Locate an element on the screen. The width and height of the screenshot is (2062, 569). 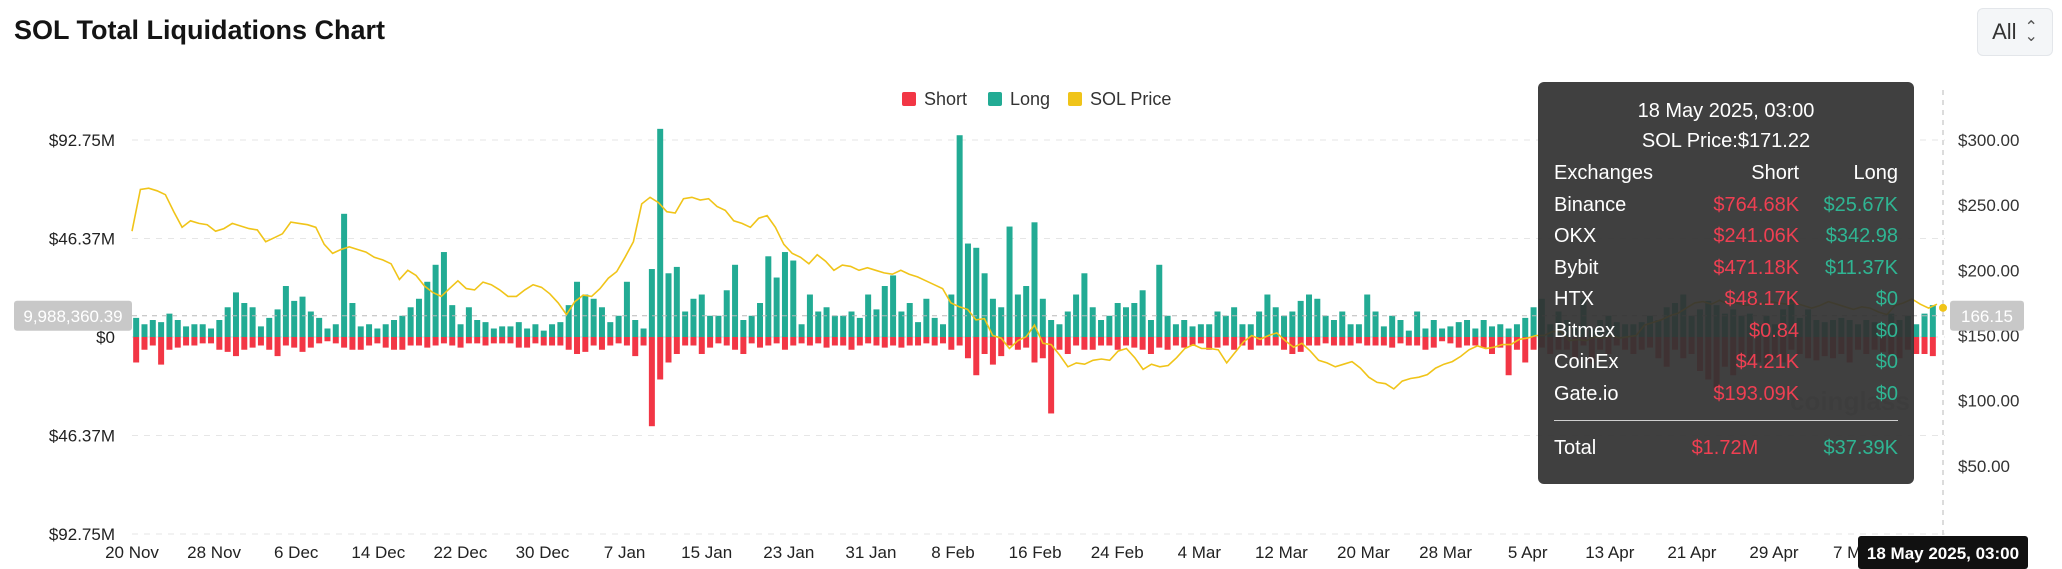
time-range-value: All is located at coordinates (2004, 31).